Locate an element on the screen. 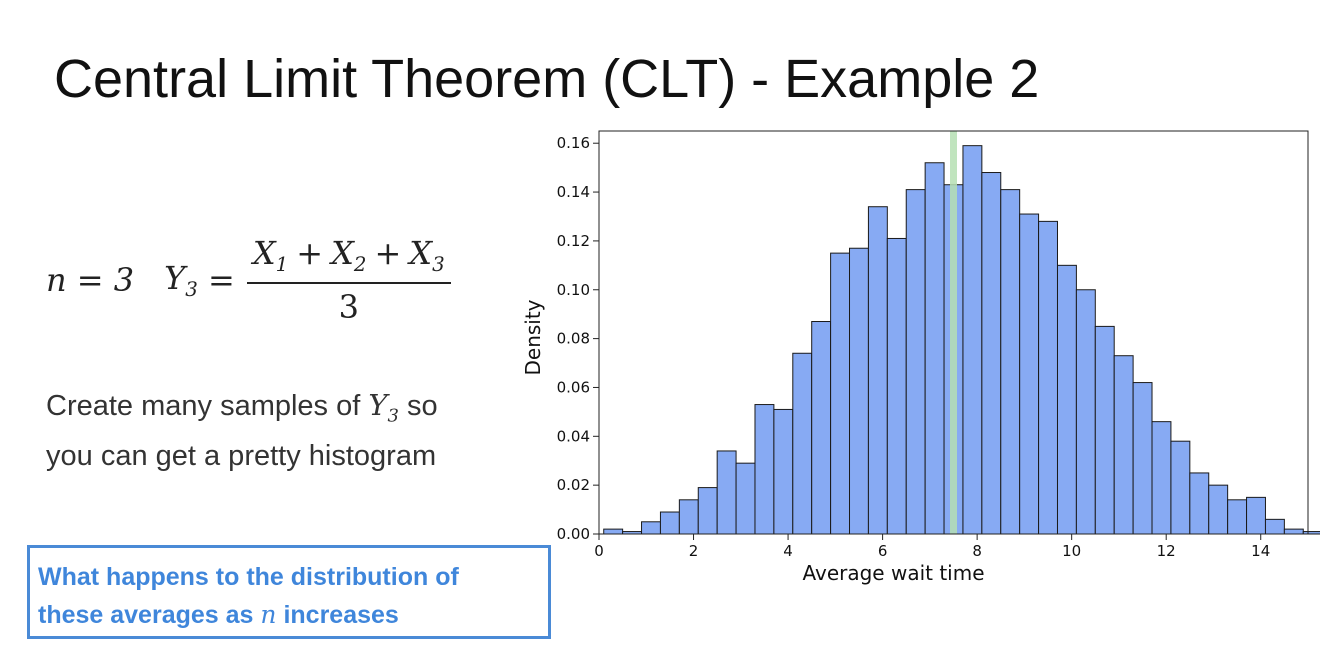  y-tick-label: 0.06 is located at coordinates (573, 387).